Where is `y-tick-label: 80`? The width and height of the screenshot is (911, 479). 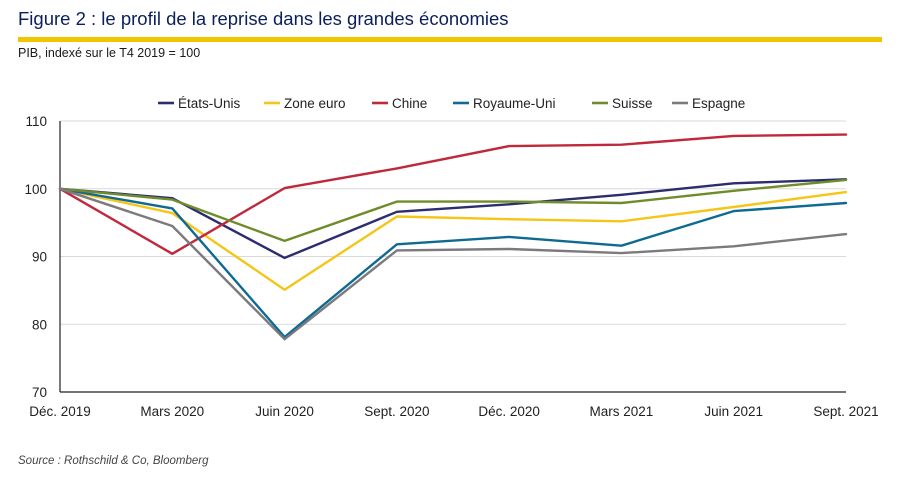
y-tick-label: 80 is located at coordinates (39, 324).